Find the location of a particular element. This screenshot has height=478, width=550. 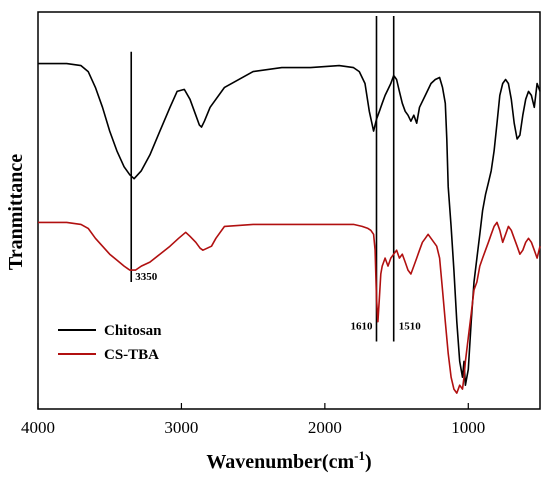

x-tick-label: 1000 is located at coordinates (468, 427).